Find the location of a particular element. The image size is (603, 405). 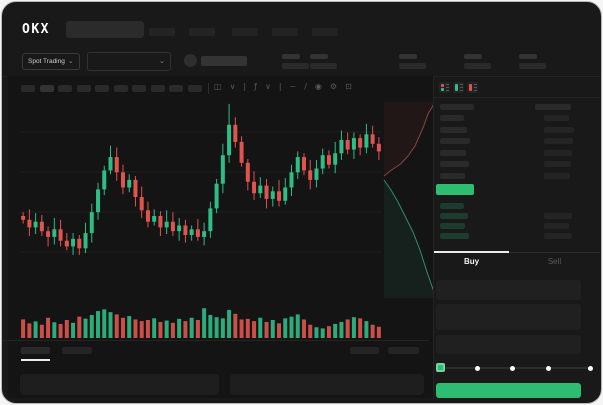

book-mark is located at coordinates (470, 87).